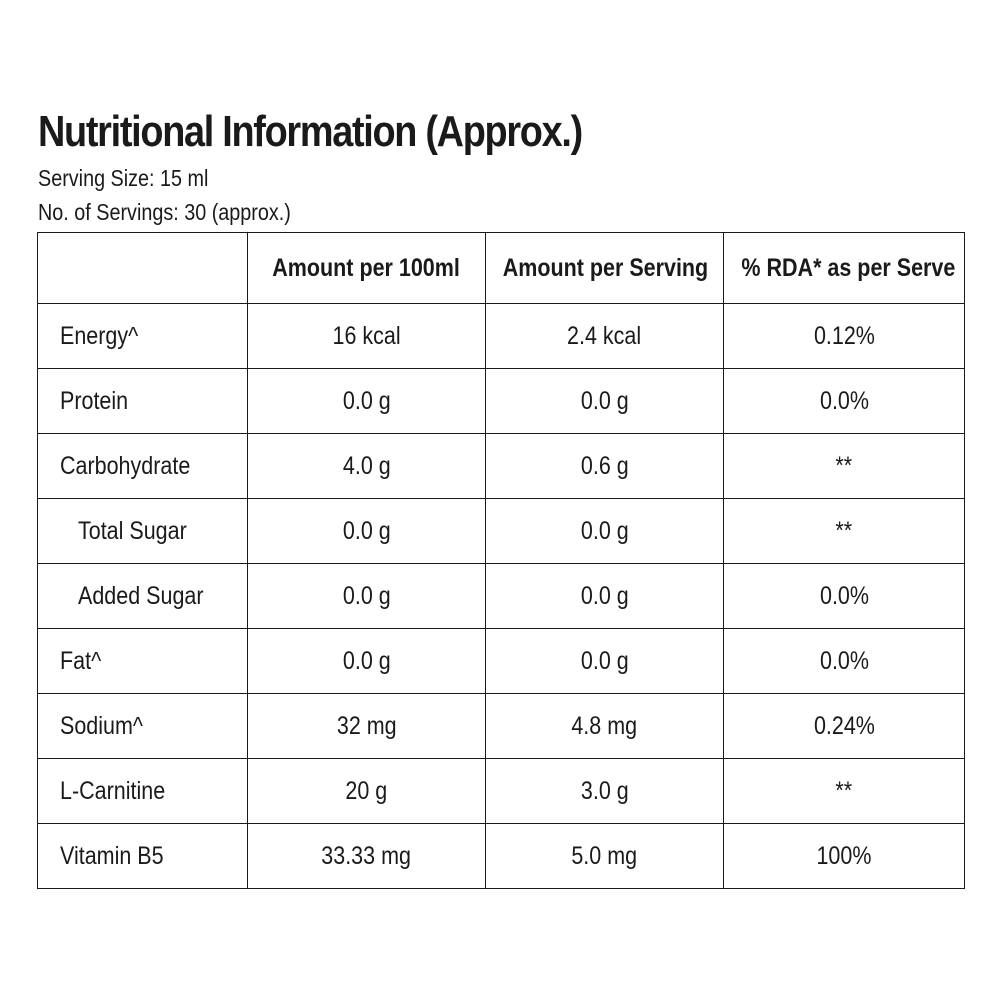 This screenshot has width=1000, height=1000. What do you see at coordinates (142, 856) in the screenshot?
I see `nutrient-name: Vitamin B5` at bounding box center [142, 856].